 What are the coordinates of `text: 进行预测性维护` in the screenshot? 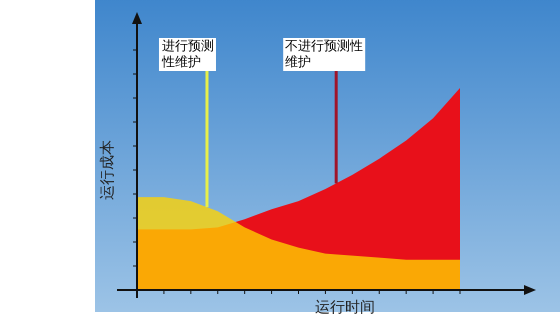 It's located at (187, 54).